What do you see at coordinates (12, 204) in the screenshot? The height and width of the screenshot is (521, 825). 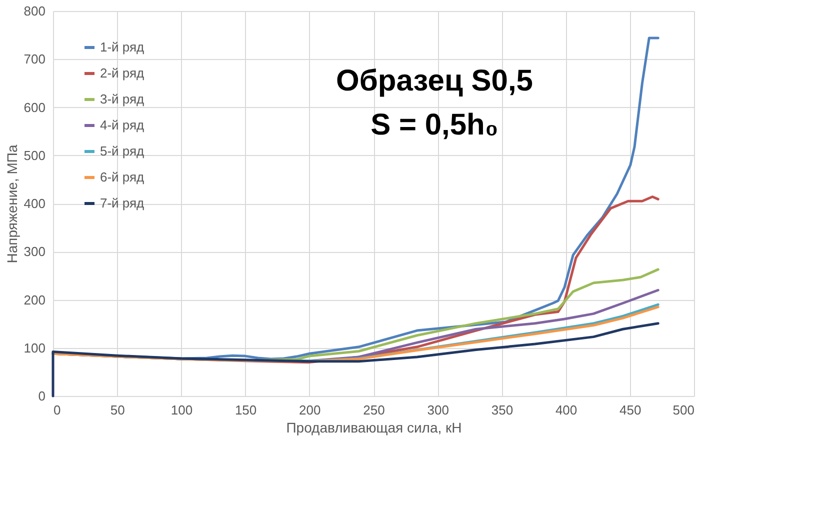 I see `y-axis-title: Напряжение, МПа` at bounding box center [12, 204].